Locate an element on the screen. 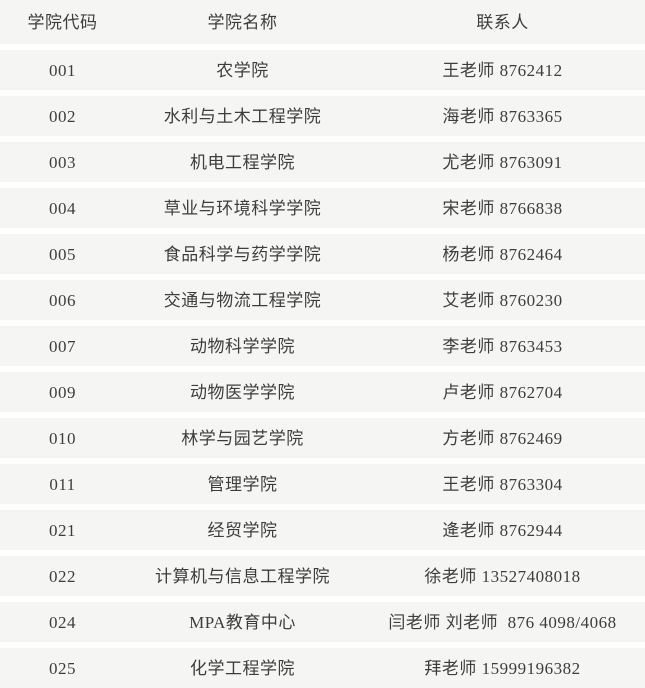  college-code-cell: 006 is located at coordinates (62, 300).